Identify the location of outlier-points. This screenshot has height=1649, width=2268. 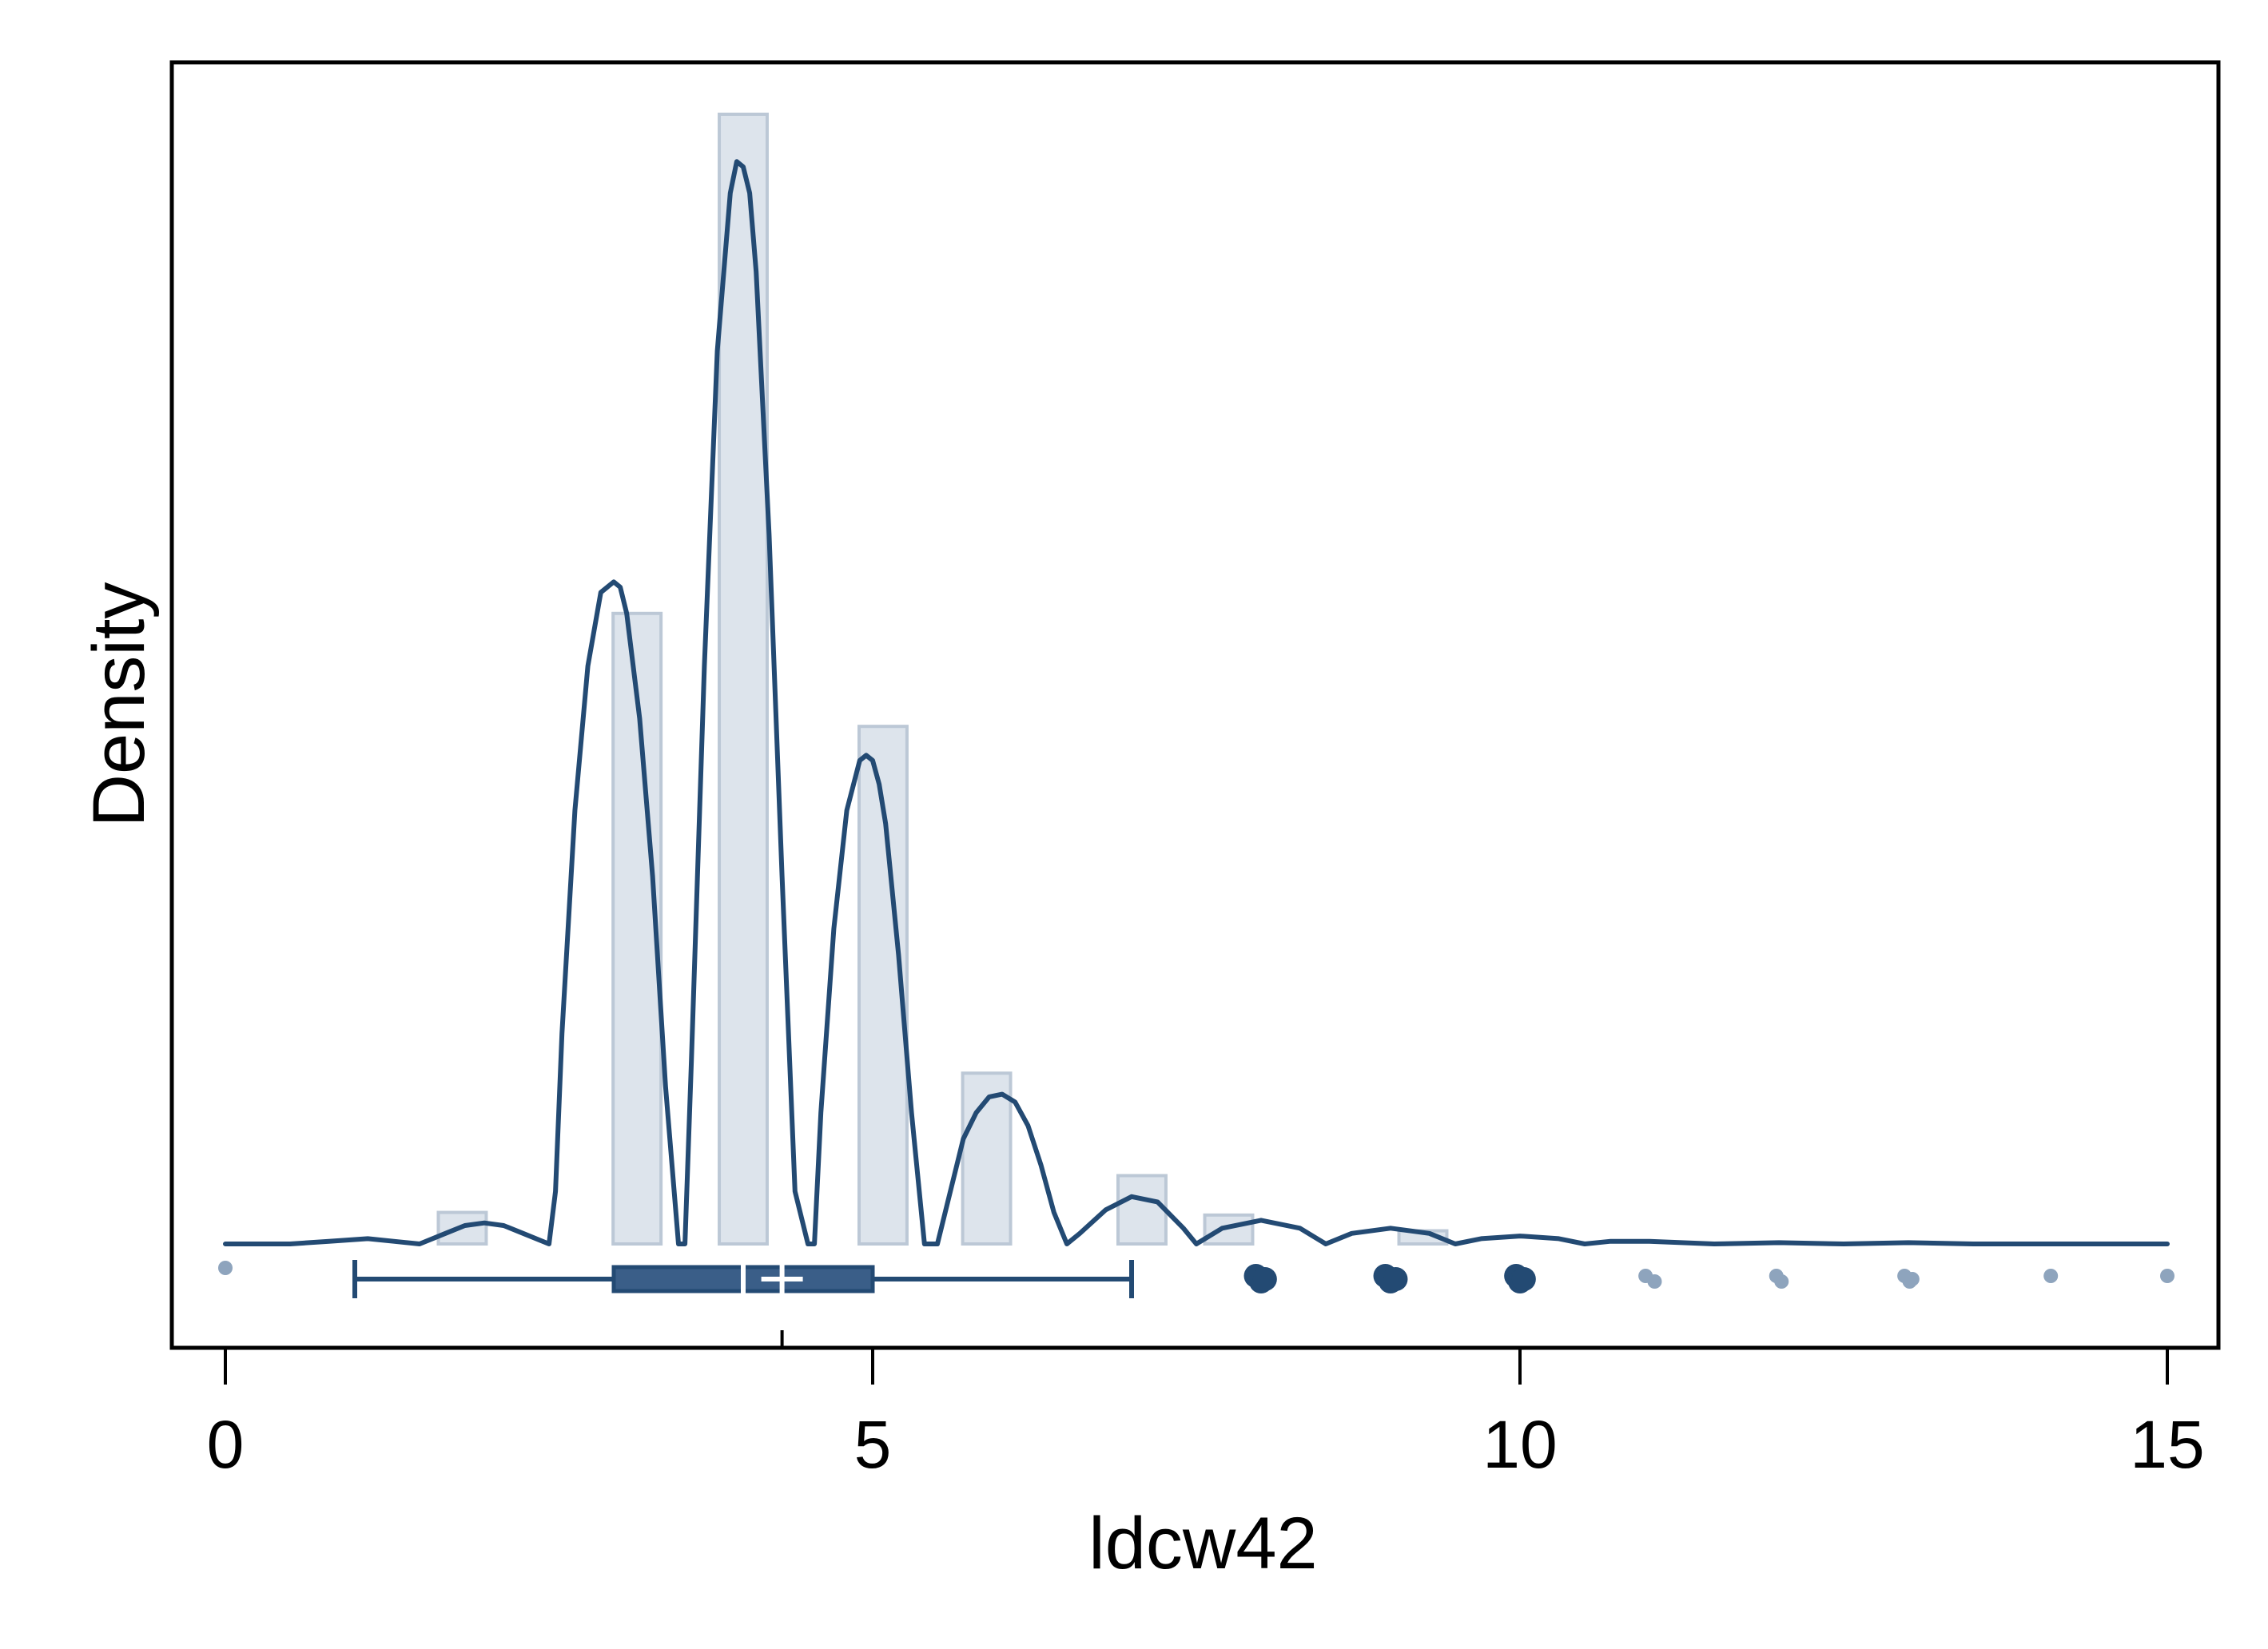
(1196, 1277).